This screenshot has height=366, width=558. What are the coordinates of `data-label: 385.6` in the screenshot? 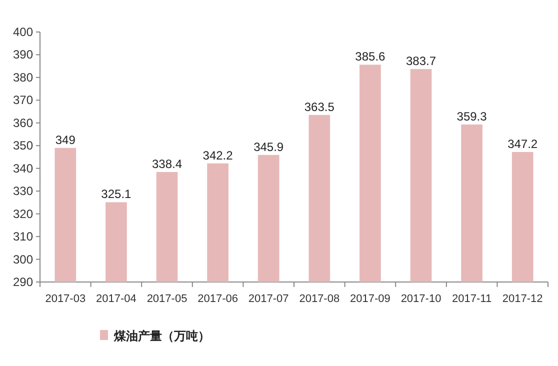 It's located at (370, 57).